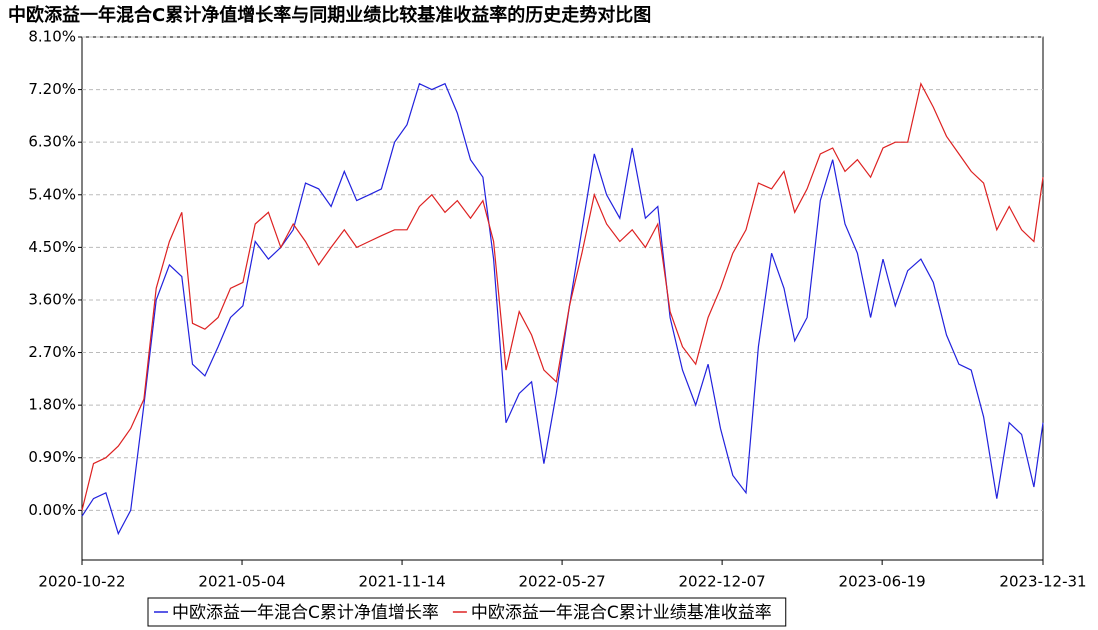 This screenshot has width=1098, height=630. What do you see at coordinates (52, 37) in the screenshot?
I see `y-tick-label: 8.10%` at bounding box center [52, 37].